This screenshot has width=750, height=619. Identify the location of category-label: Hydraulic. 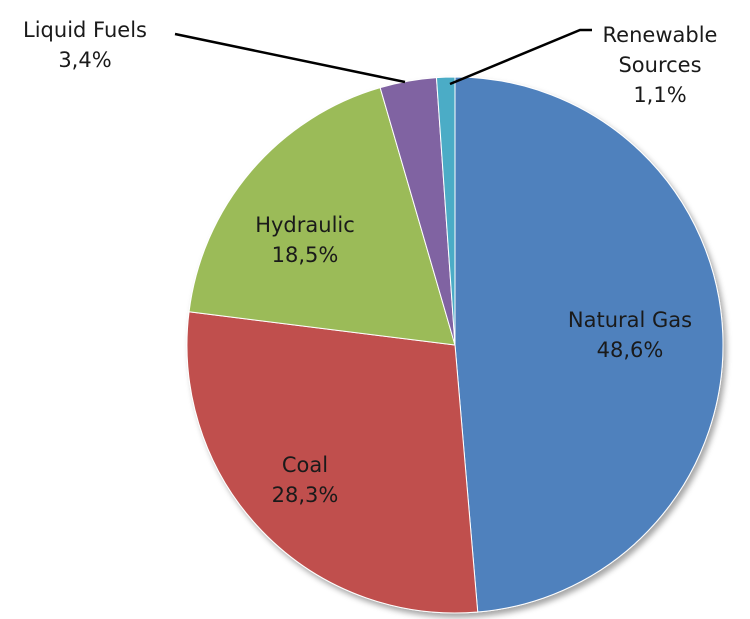
(305, 225).